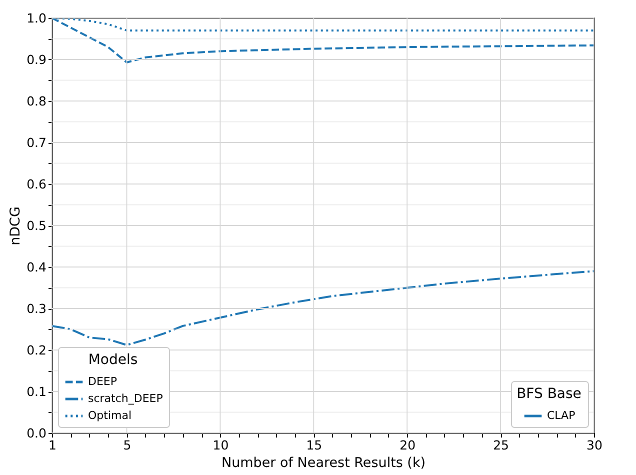 This screenshot has height=475, width=636. What do you see at coordinates (36, 184) in the screenshot?
I see `y-tick-label: 0.6` at bounding box center [36, 184].